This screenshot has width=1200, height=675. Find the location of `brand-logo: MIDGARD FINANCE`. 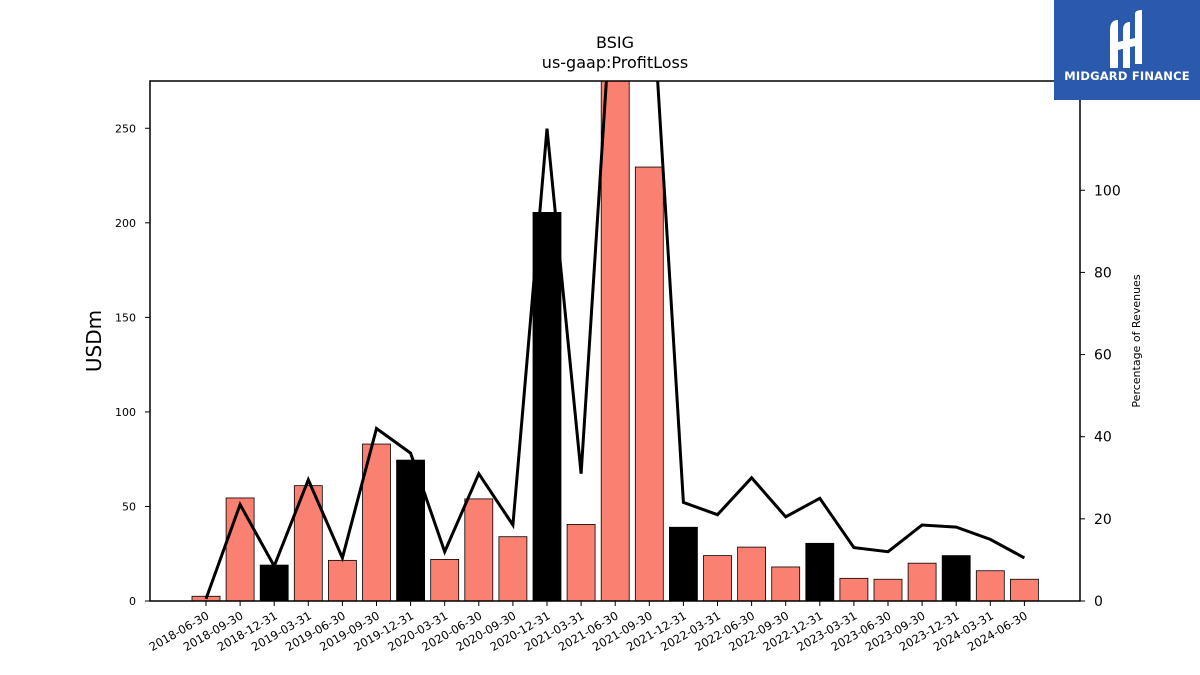

brand-logo: MIDGARD FINANCE is located at coordinates (1127, 50).